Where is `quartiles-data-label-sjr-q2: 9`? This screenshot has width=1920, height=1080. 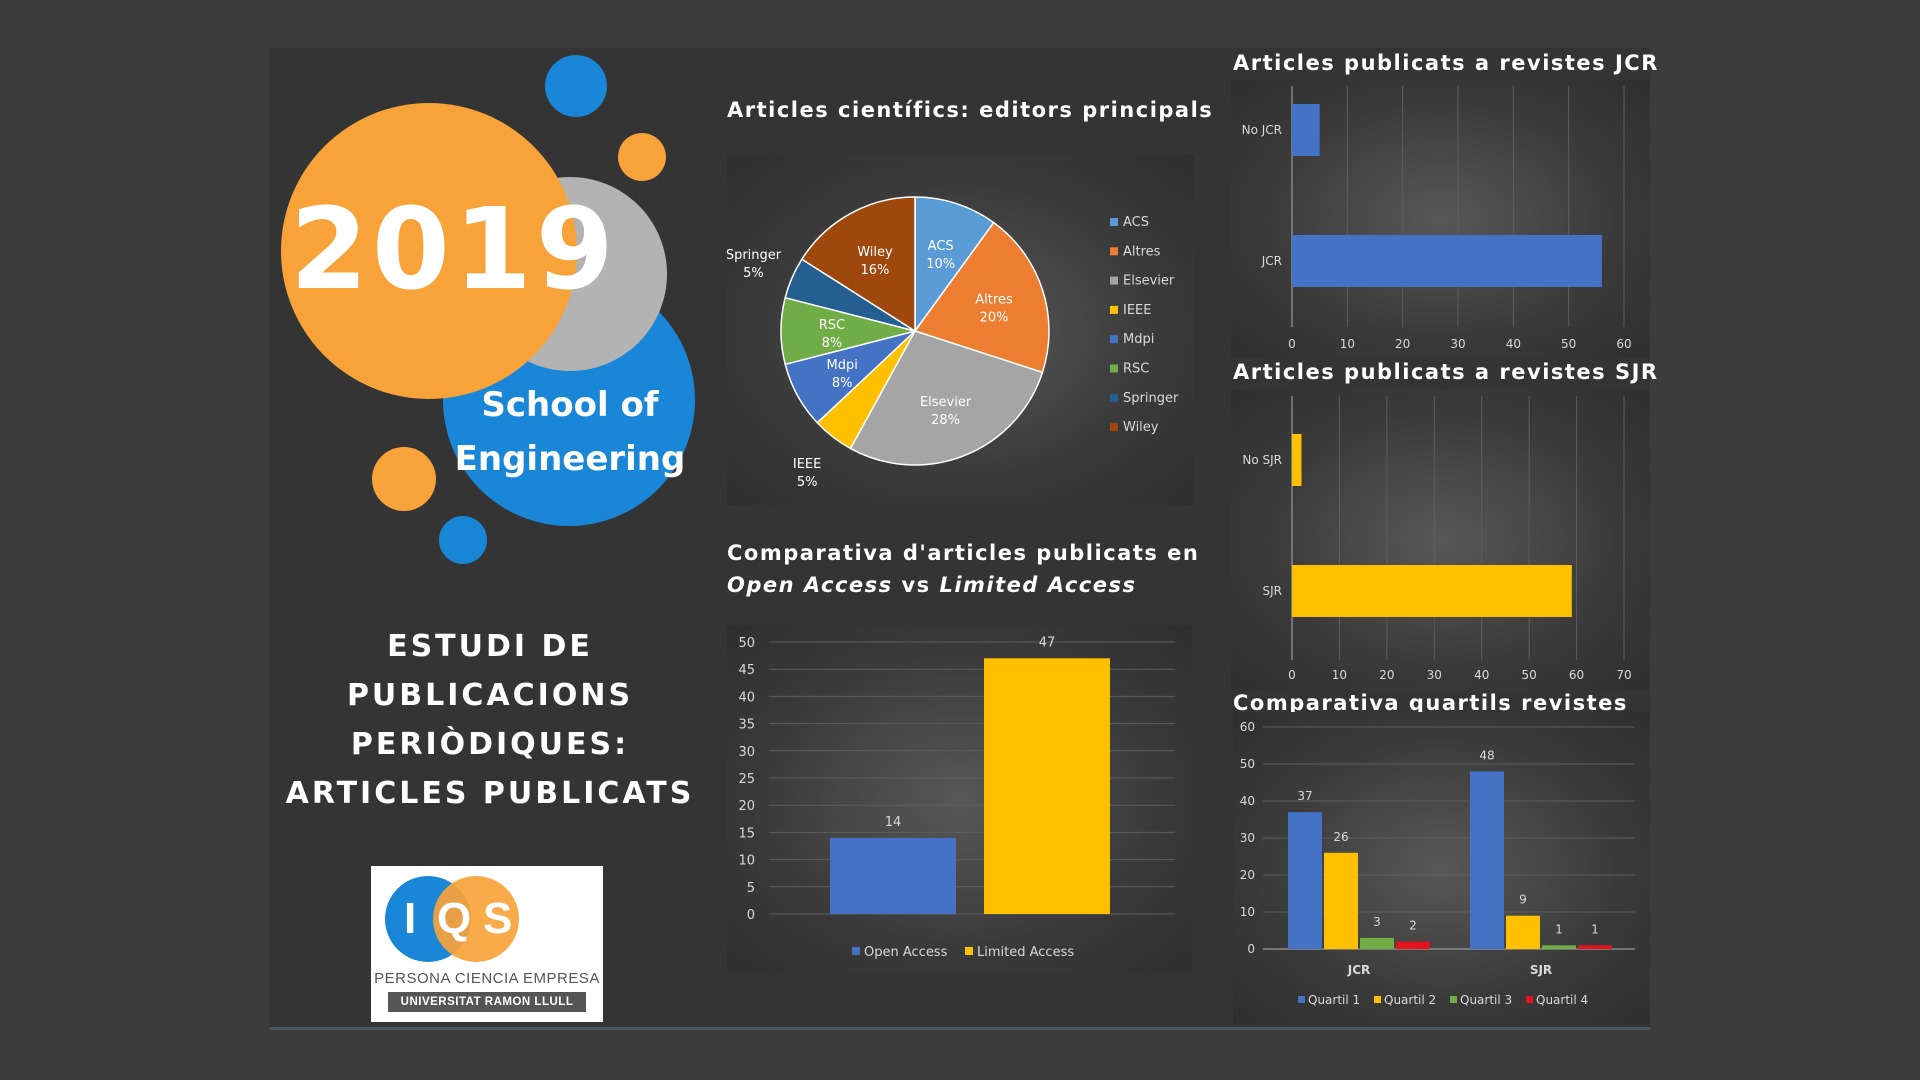 quartiles-data-label-sjr-q2: 9 is located at coordinates (1523, 900).